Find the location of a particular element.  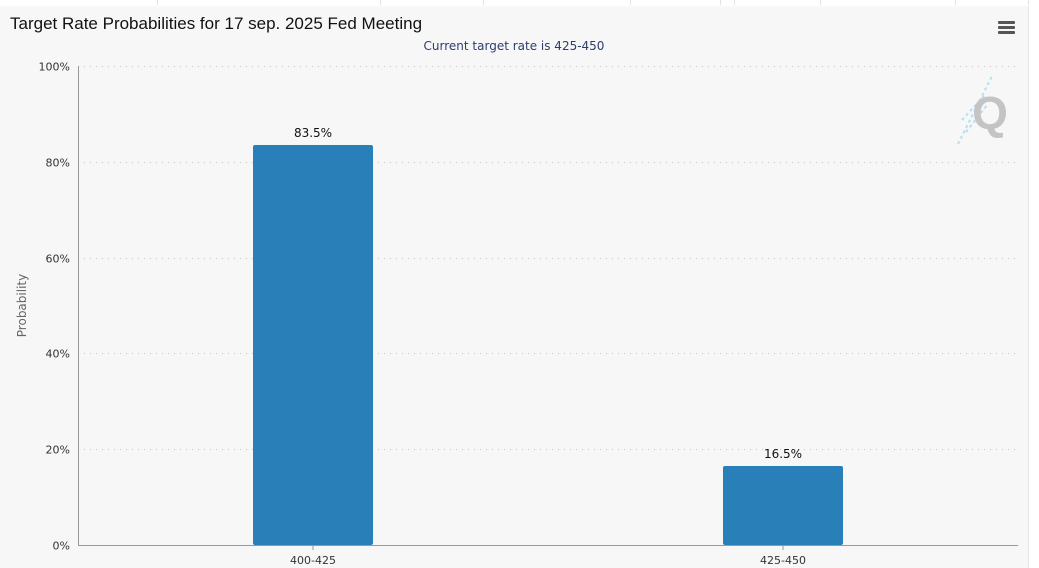

chart-subtitle: Current target rate is 425-450 is located at coordinates (514, 46).